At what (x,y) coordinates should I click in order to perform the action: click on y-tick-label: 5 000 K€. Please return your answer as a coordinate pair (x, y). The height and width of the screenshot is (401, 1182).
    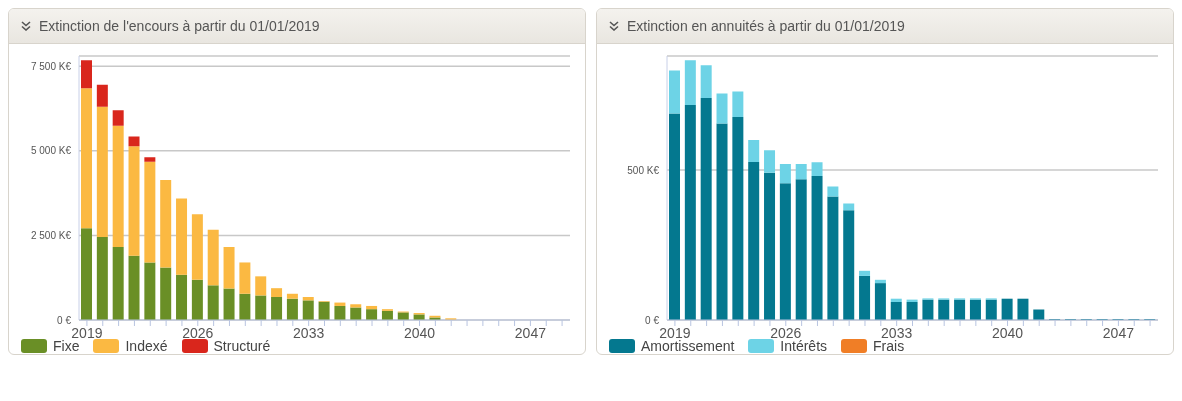
    Looking at the image, I should click on (51, 151).